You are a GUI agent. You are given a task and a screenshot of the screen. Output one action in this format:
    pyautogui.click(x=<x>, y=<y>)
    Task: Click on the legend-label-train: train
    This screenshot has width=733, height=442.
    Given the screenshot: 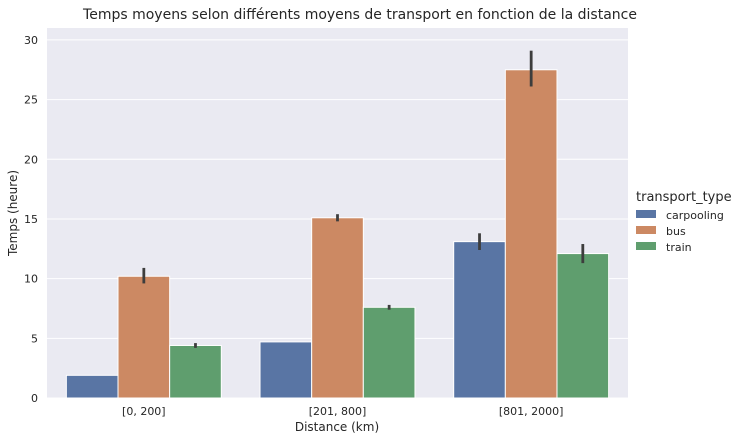 What is the action you would take?
    pyautogui.click(x=679, y=247)
    